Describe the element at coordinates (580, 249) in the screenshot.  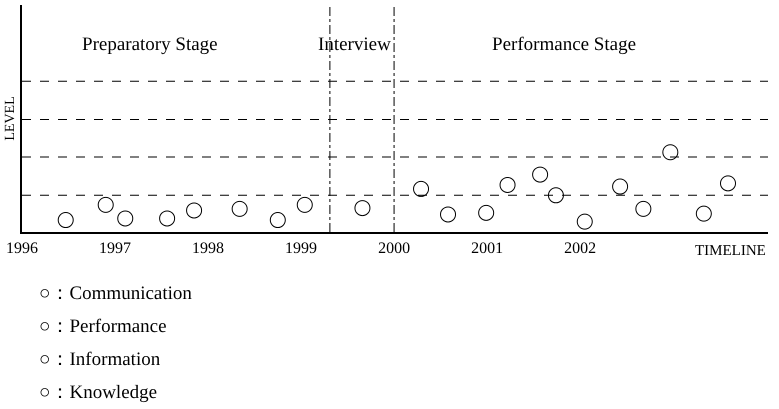
I see `x-tick-label: 2002` at that location.